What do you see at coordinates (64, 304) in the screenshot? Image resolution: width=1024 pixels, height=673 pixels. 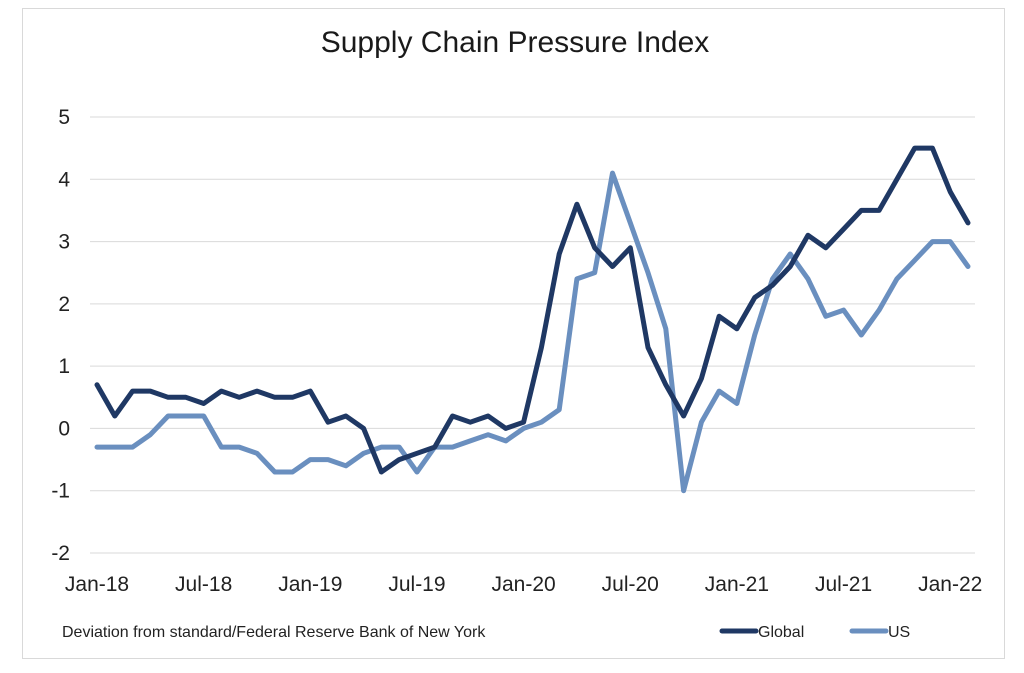 I see `y-tick-label: 2` at bounding box center [64, 304].